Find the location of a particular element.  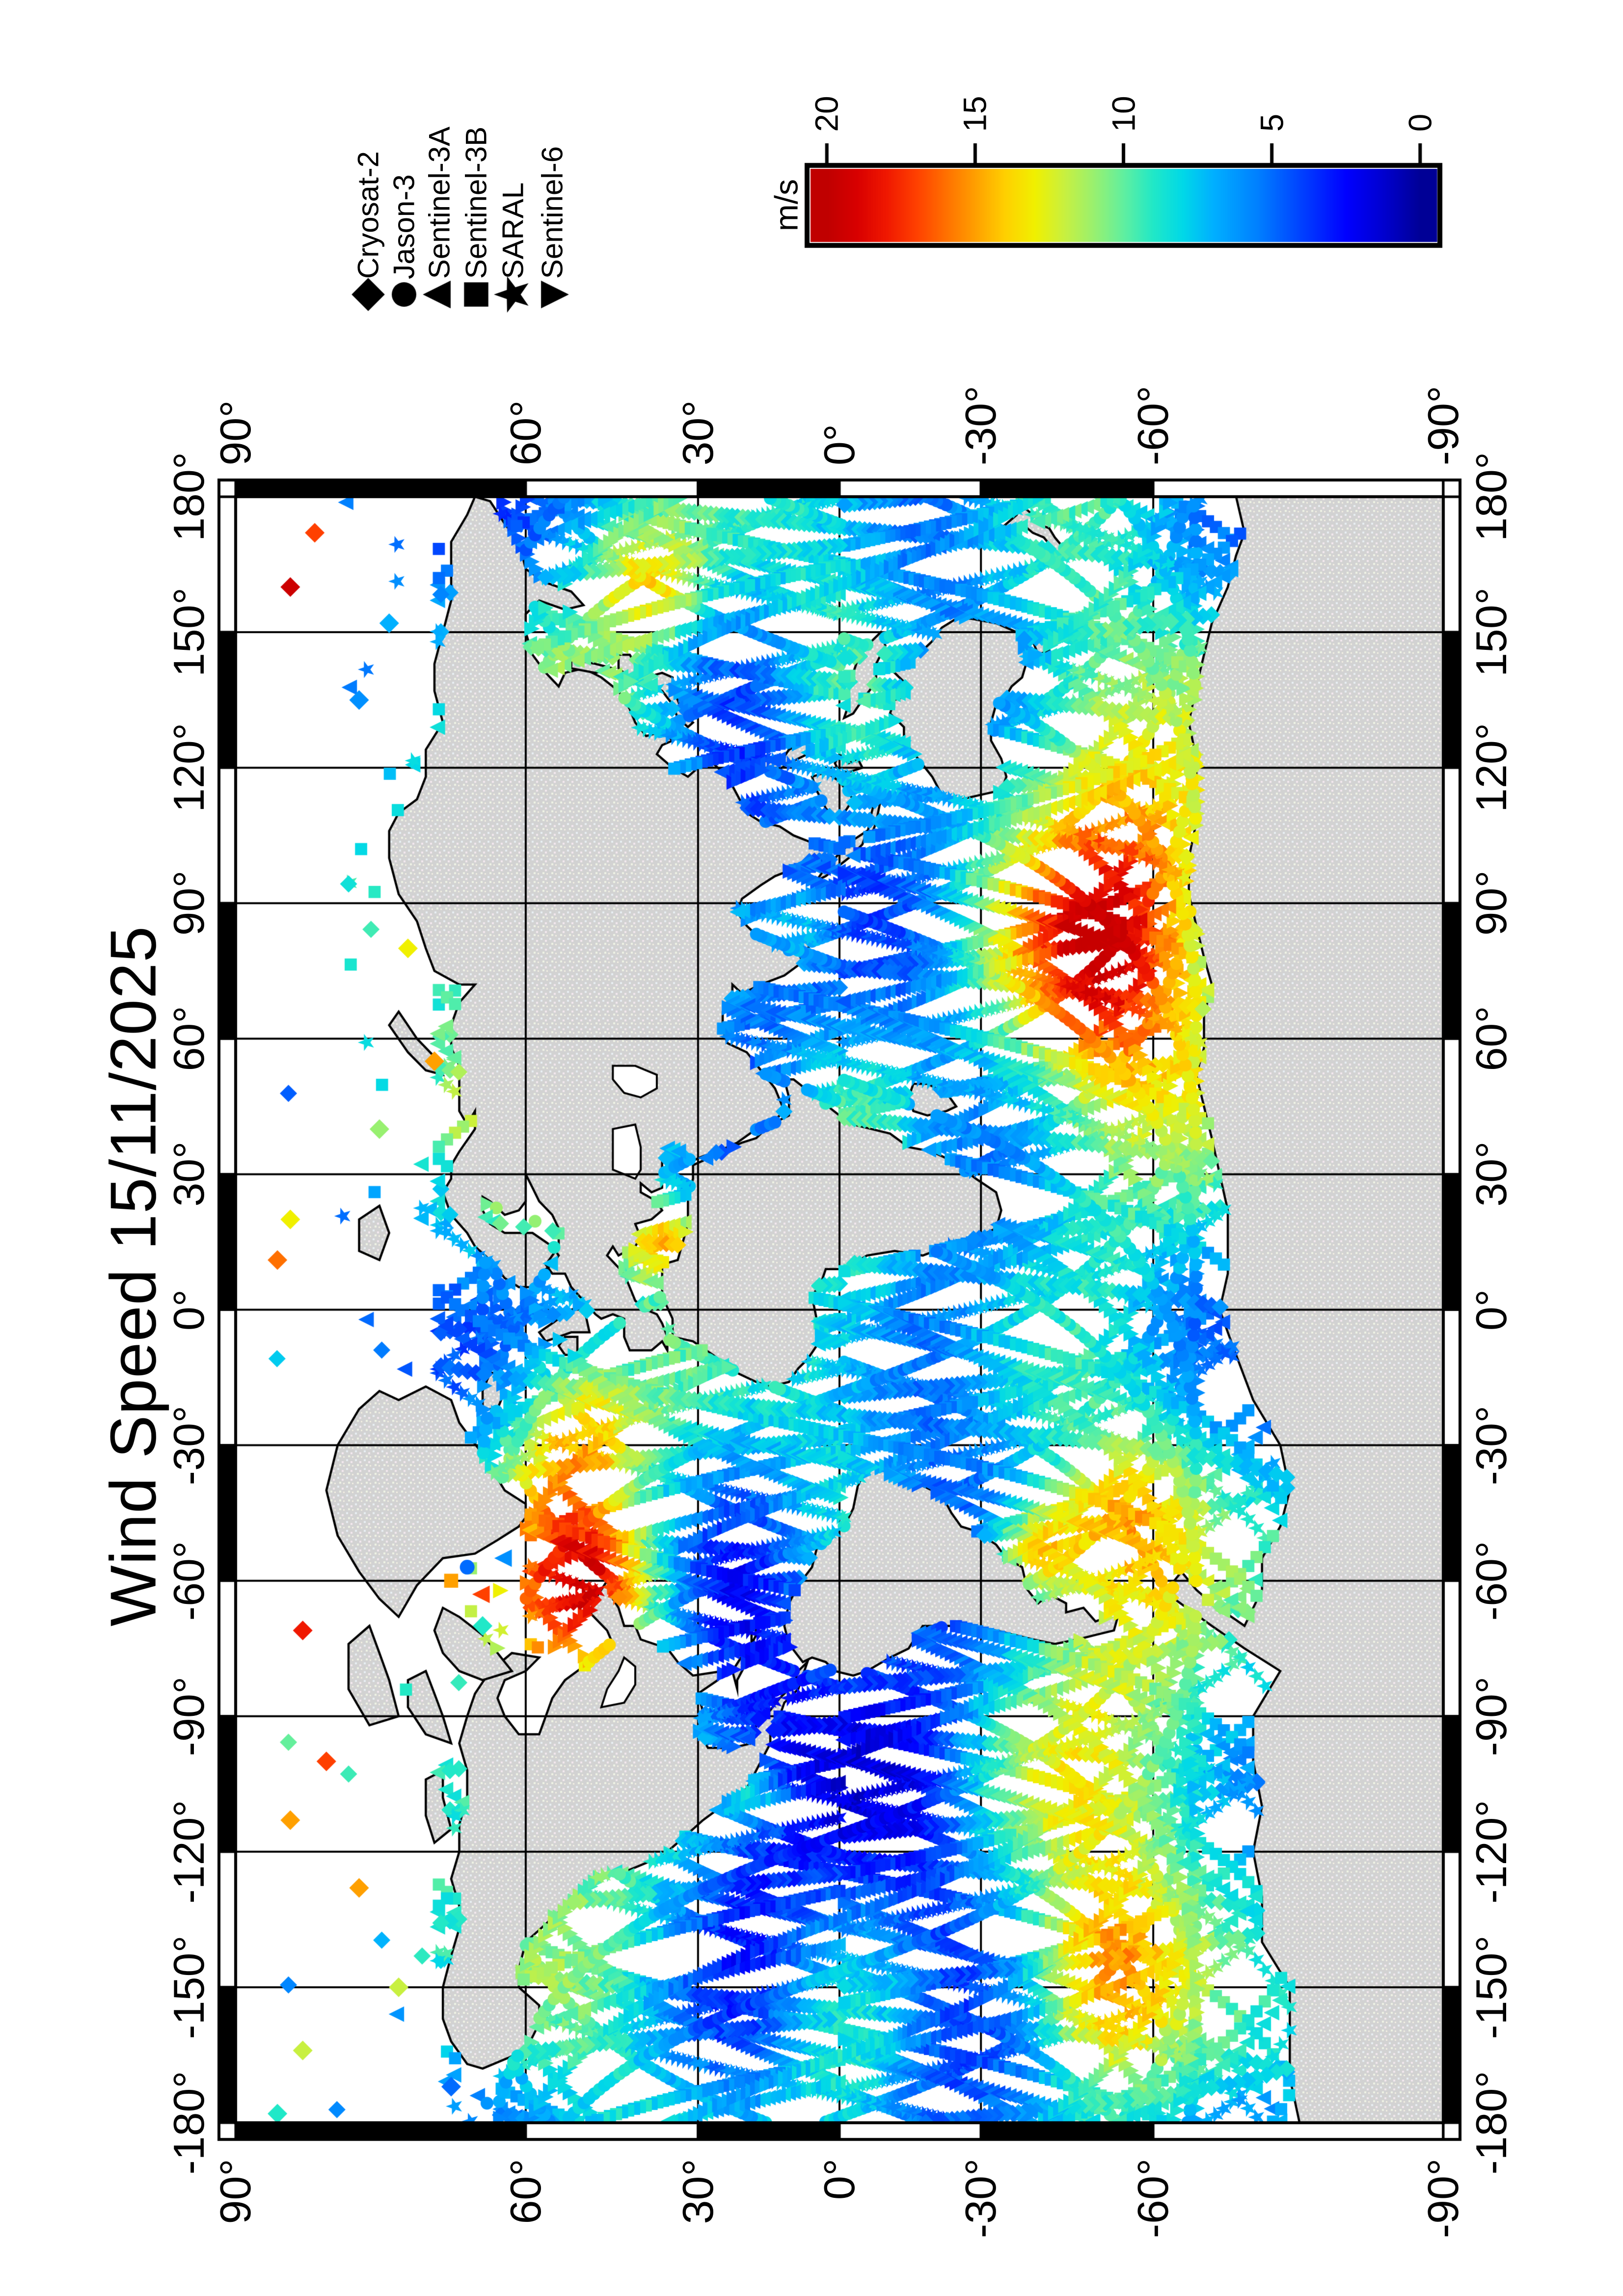

lon-tick-label-left: 30° is located at coordinates (188, 1174).